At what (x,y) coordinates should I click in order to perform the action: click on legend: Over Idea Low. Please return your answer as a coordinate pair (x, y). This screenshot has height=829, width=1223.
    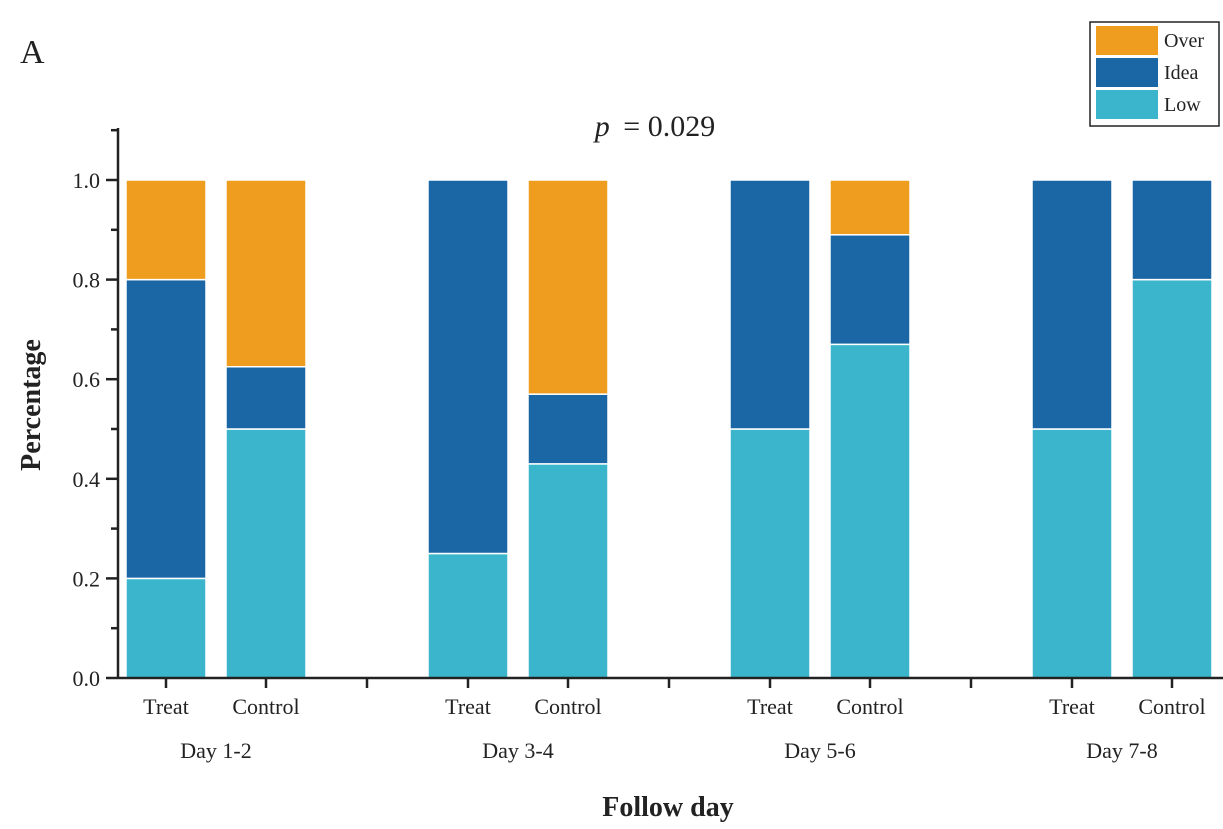
    Looking at the image, I should click on (1154, 74).